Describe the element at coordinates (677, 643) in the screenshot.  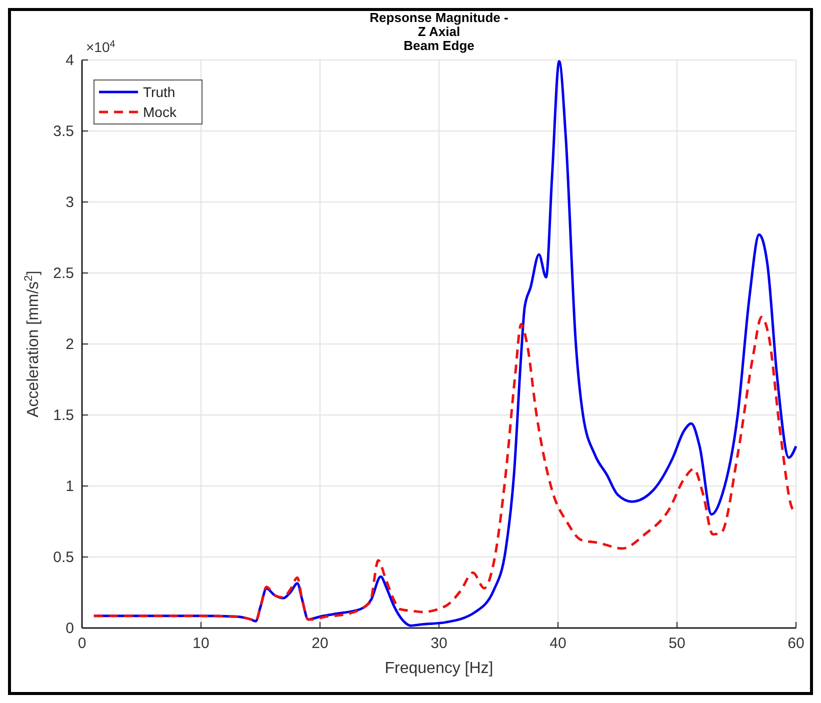
I see `x-tick-label: 50` at that location.